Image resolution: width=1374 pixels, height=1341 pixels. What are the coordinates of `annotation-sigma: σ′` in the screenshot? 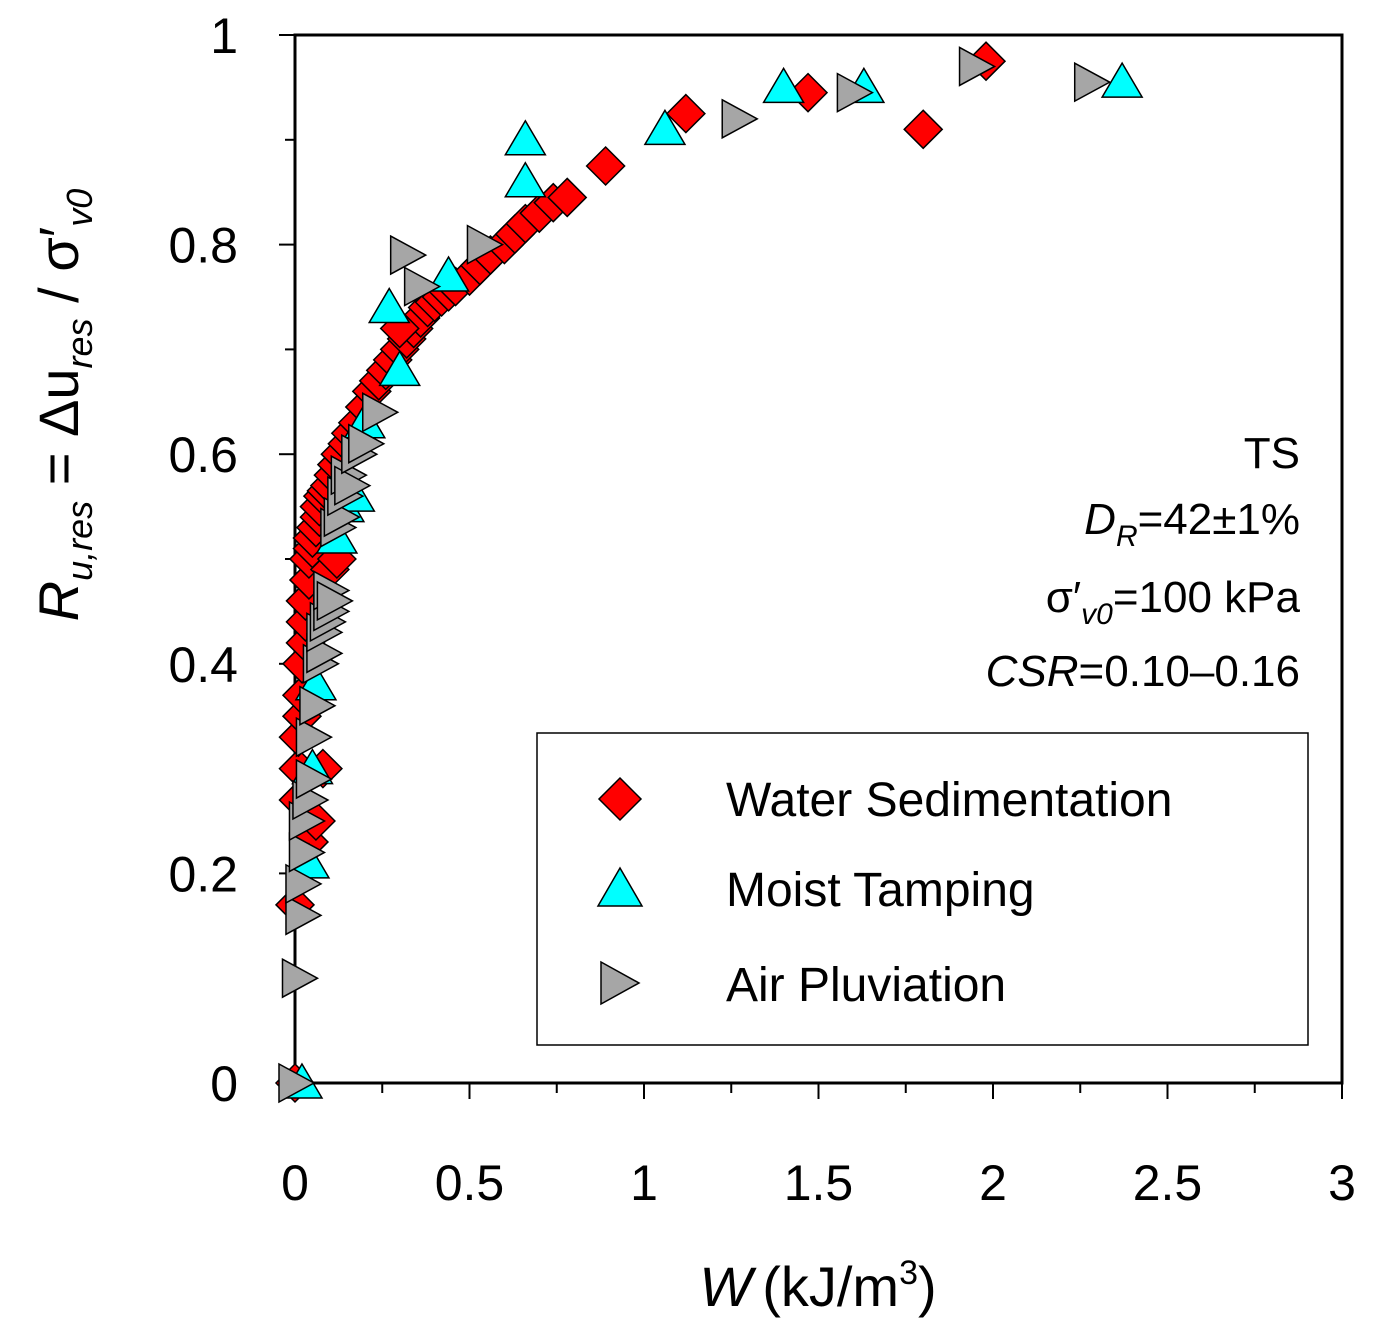 It's located at (1063, 597).